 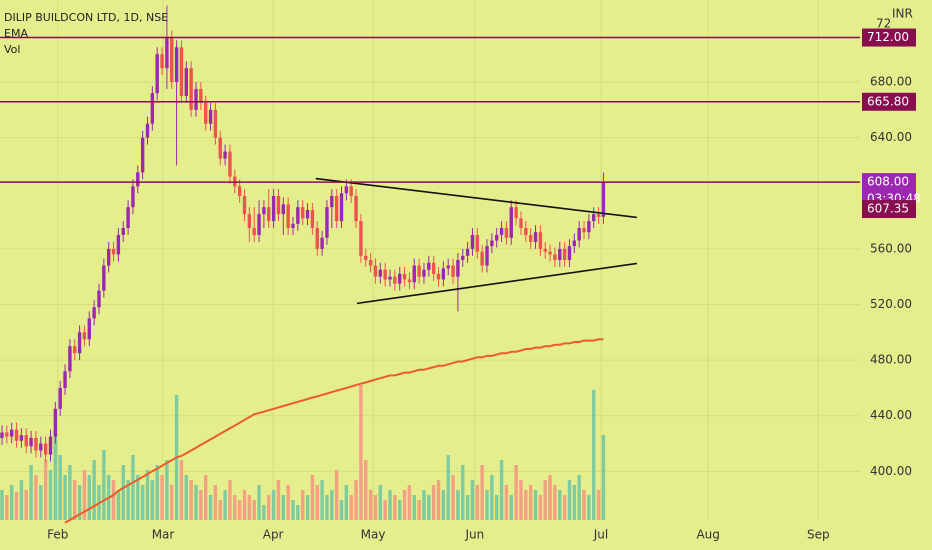 I want to click on trend-line, so click(x=497, y=283).